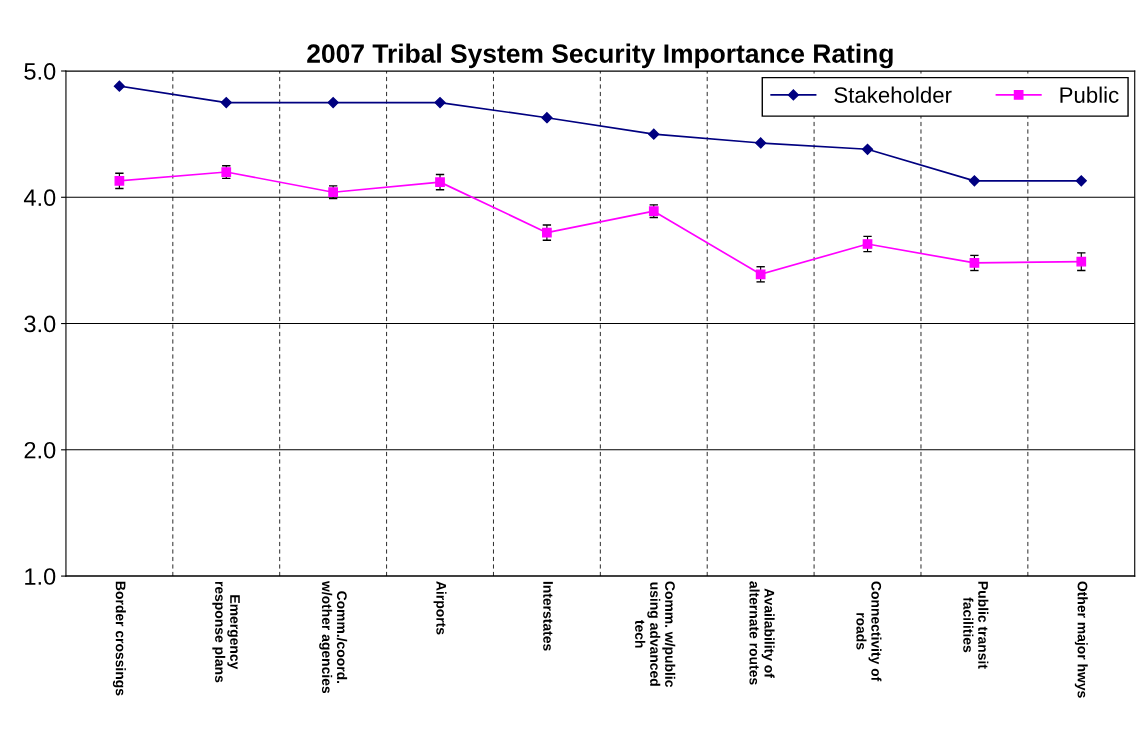  I want to click on x-tick-label: Comm./coord. w/other agencies, so click(333, 637).